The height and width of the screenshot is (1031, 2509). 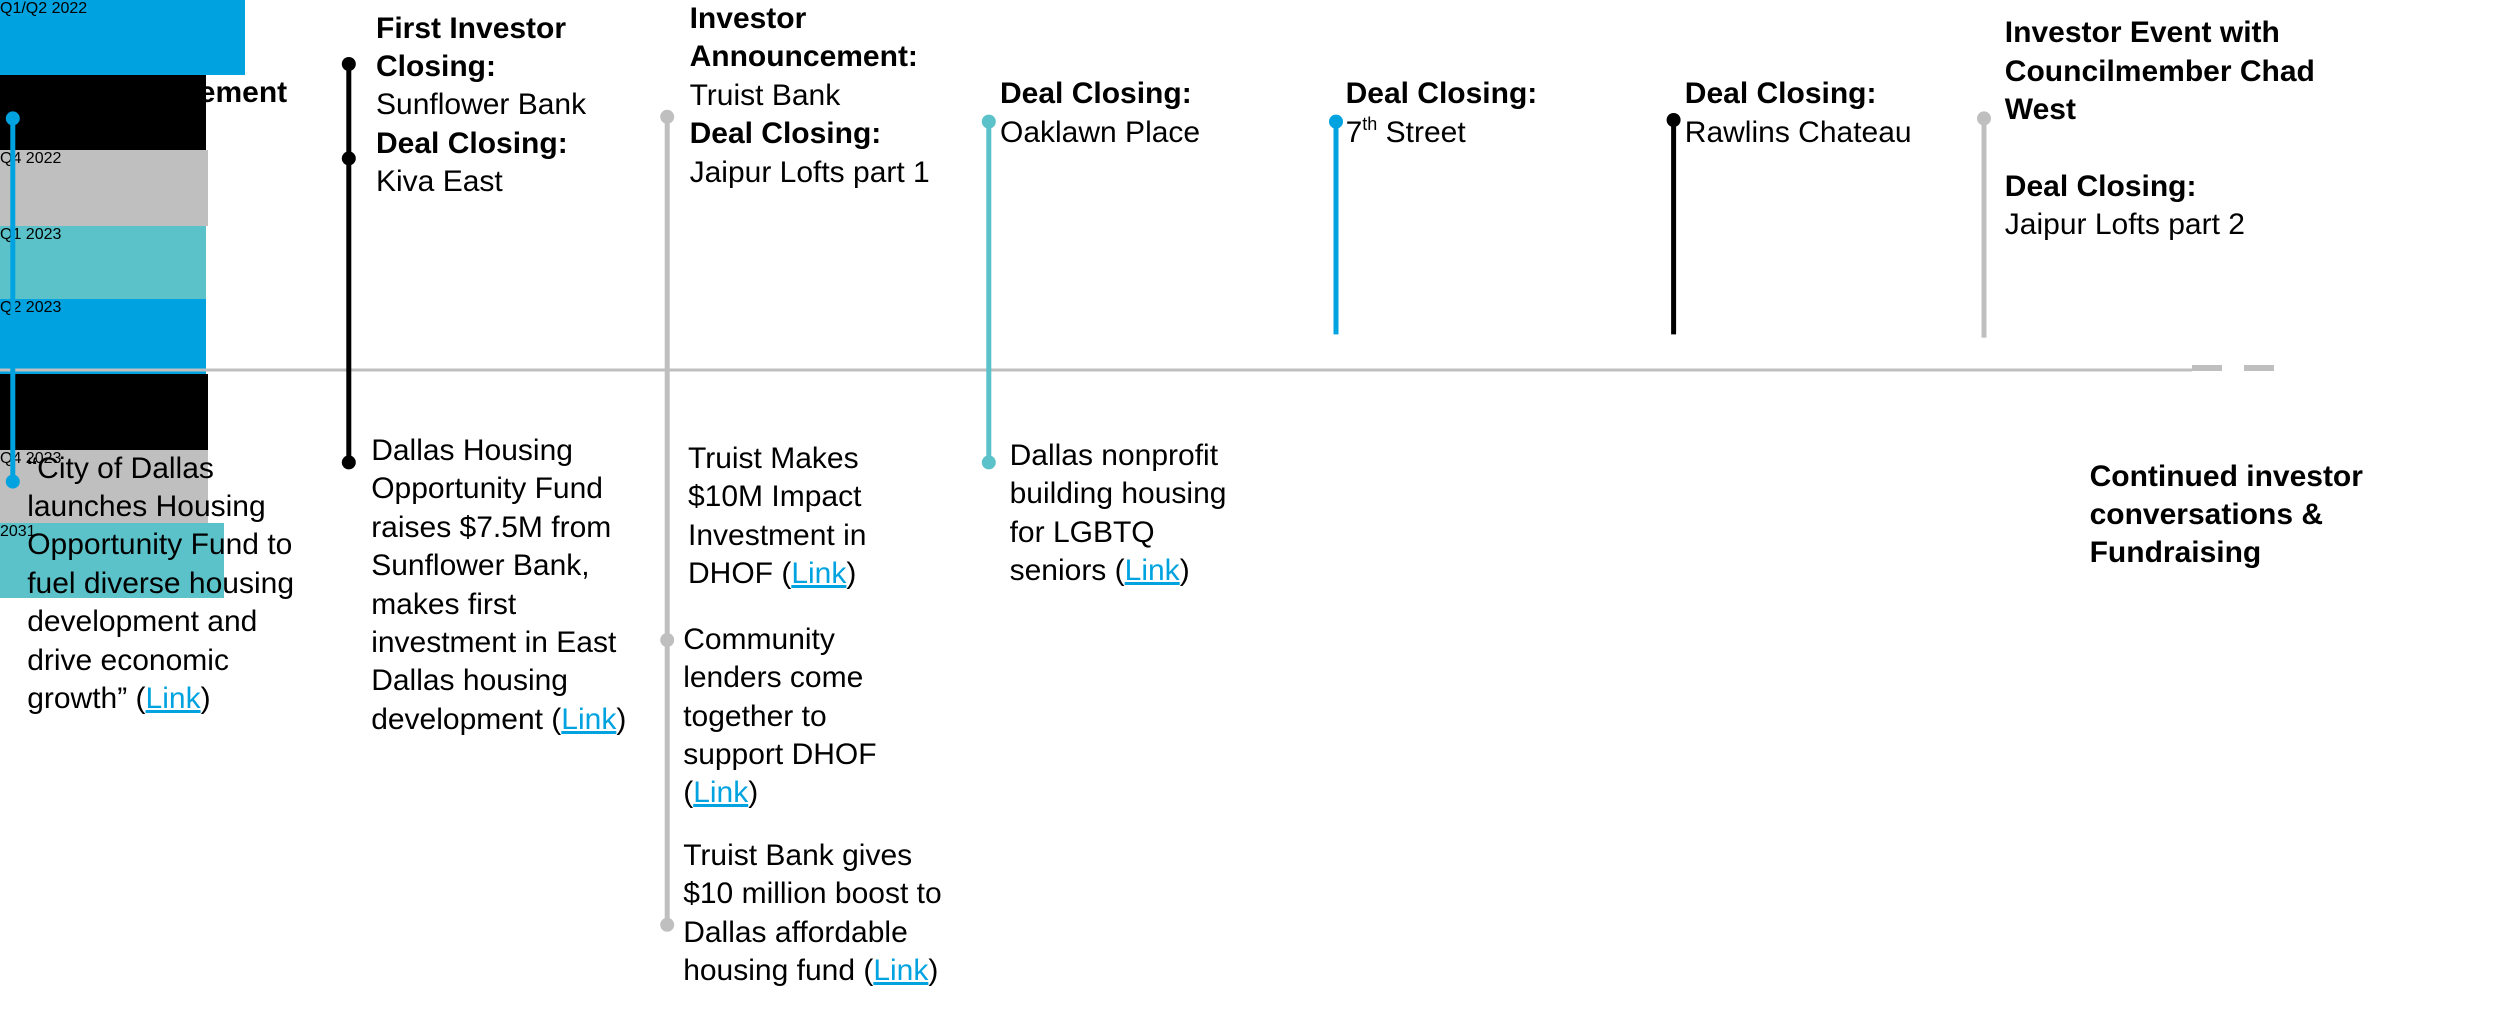 I want to click on milestone-text: Kiva East, so click(x=496, y=182).